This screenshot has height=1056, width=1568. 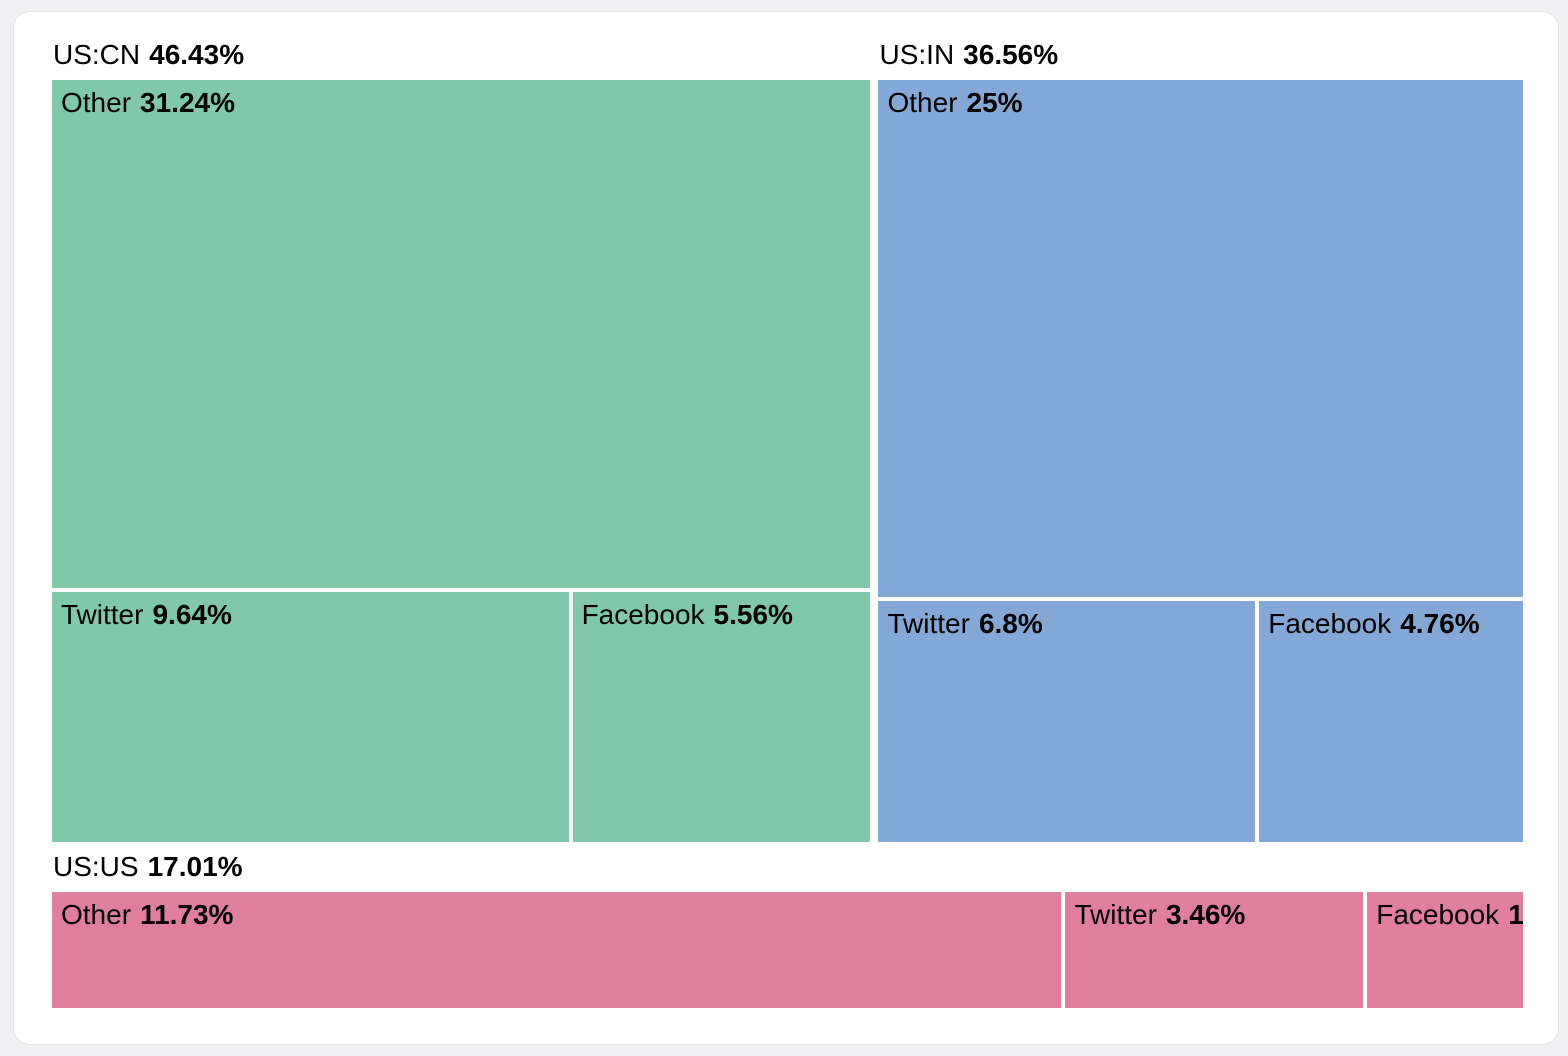 What do you see at coordinates (1214, 949) in the screenshot?
I see `cell-us-us-twitter: Twitter 3.46%` at bounding box center [1214, 949].